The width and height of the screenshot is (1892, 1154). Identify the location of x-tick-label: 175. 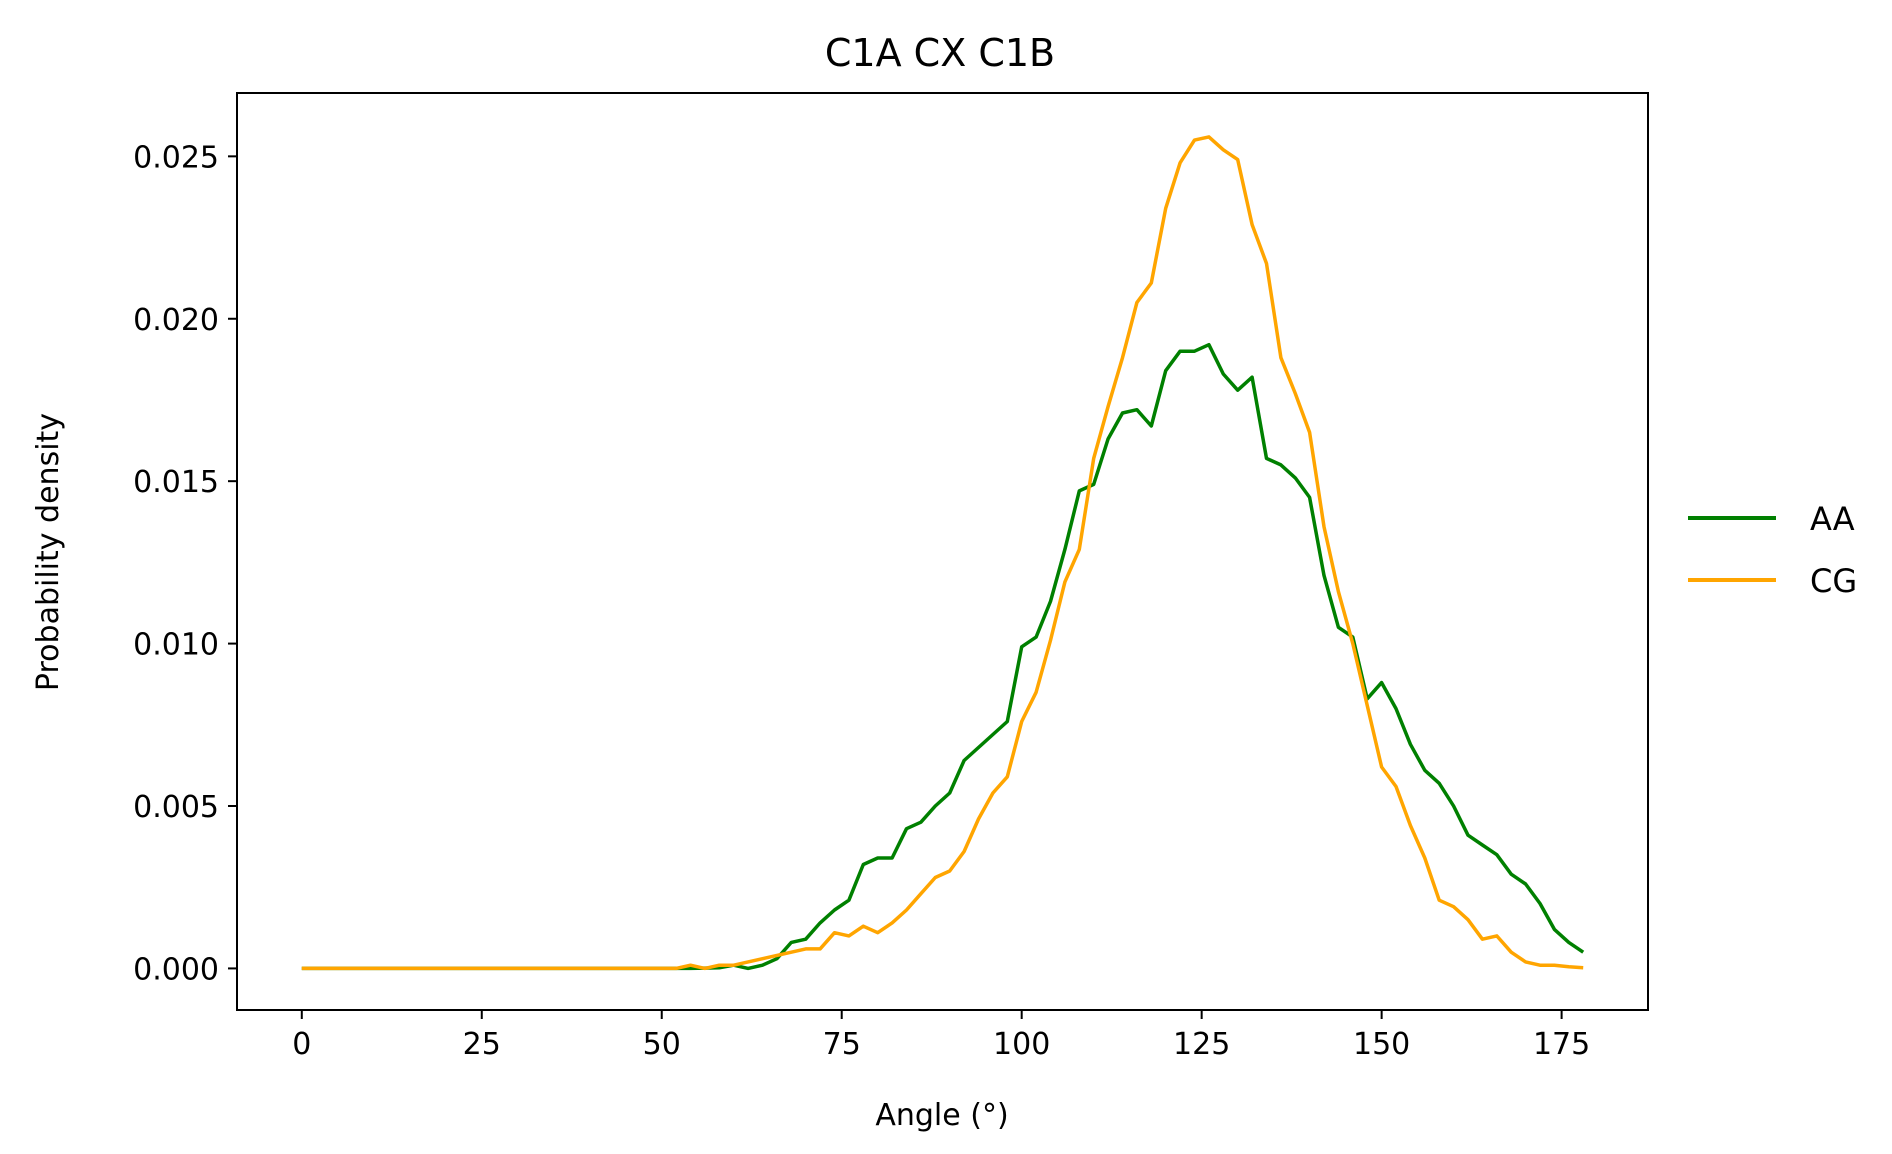
(1561, 1044).